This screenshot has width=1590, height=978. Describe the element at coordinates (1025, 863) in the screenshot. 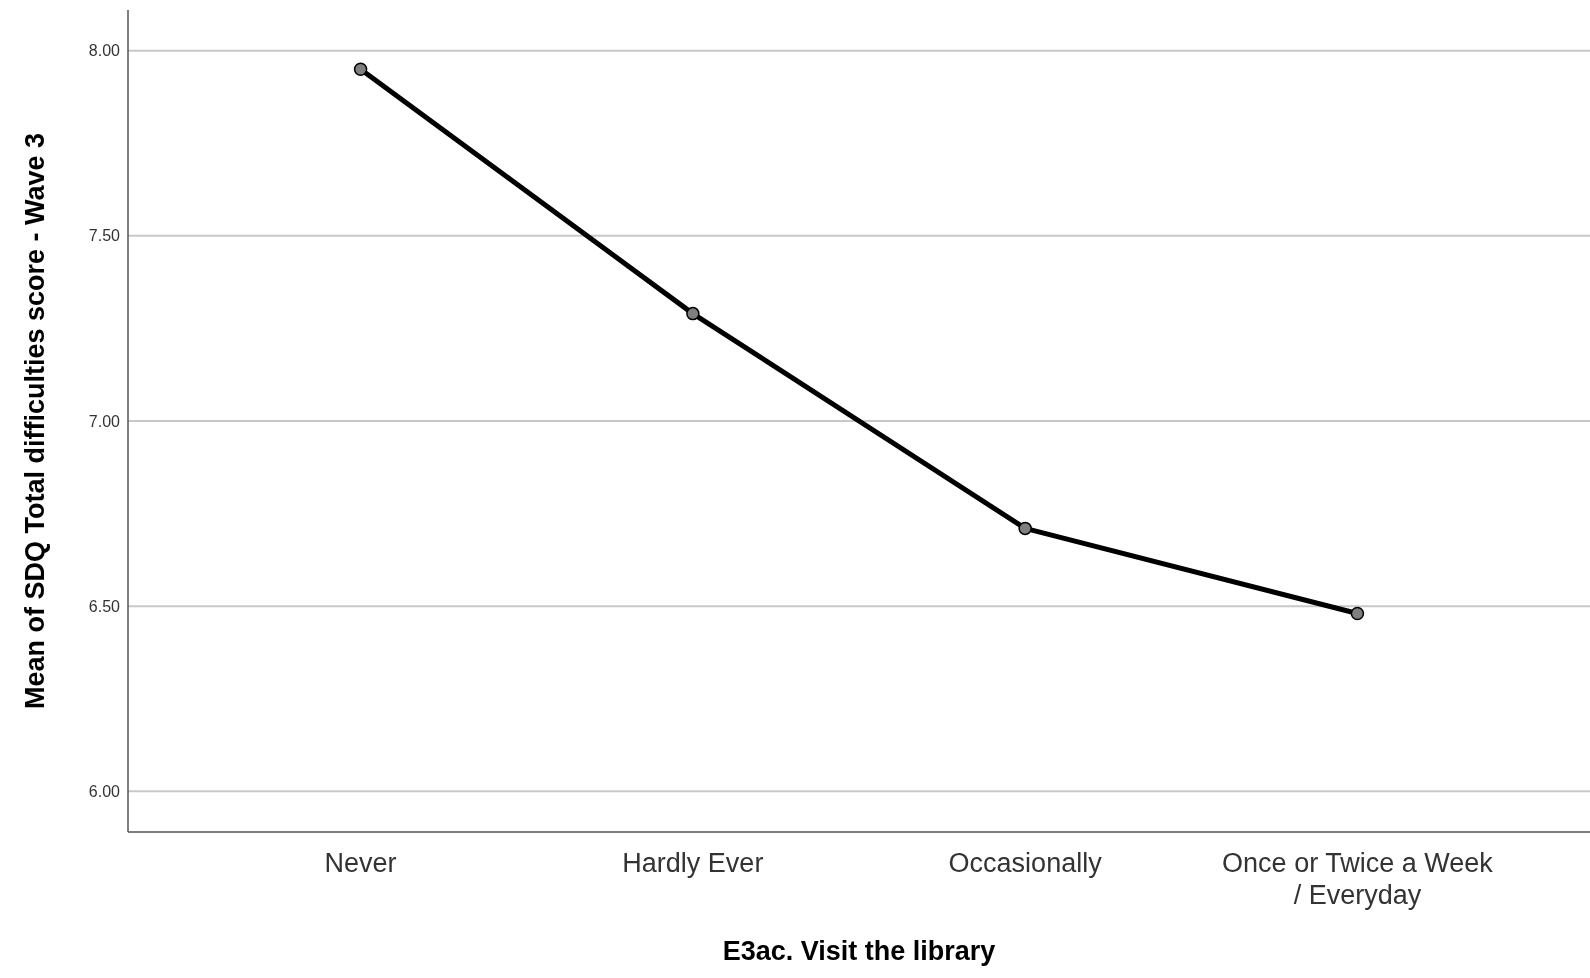

I see `x-tick-label: Occasionally` at that location.